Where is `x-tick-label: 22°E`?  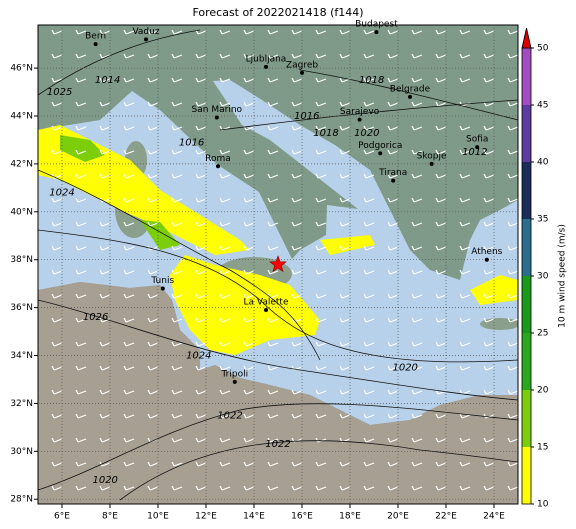
x-tick-label: 22°E is located at coordinates (446, 517).